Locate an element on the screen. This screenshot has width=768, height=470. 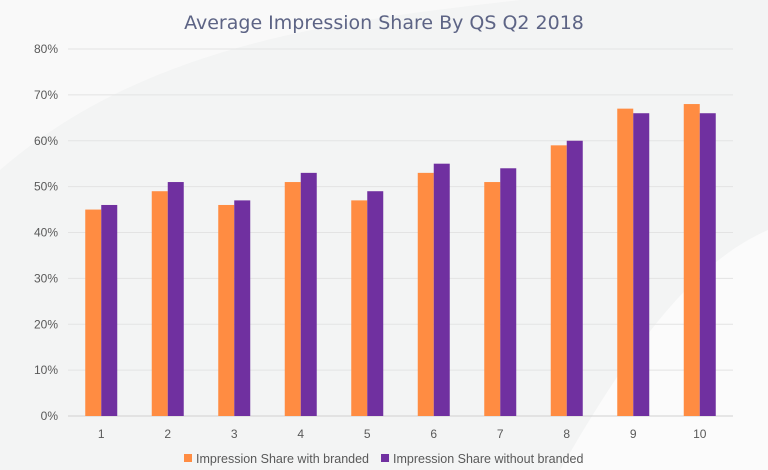
bar-without-branded: Impression Share without branded 9: 66% is located at coordinates (641, 264).